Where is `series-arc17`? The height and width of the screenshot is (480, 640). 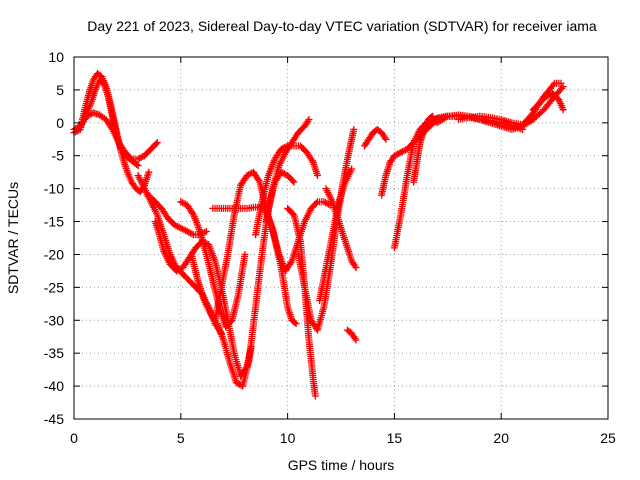 series-arc17 is located at coordinates (351, 335).